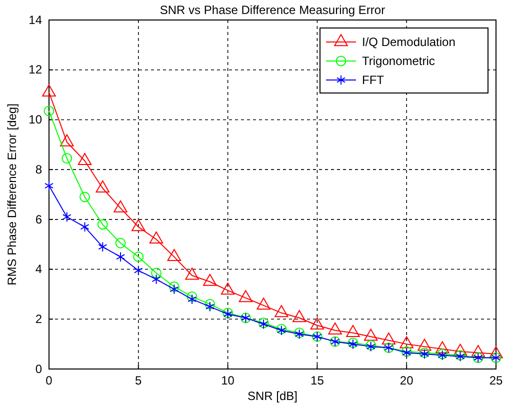 The image size is (505, 408). I want to click on y-tick-label: 2, so click(38, 319).